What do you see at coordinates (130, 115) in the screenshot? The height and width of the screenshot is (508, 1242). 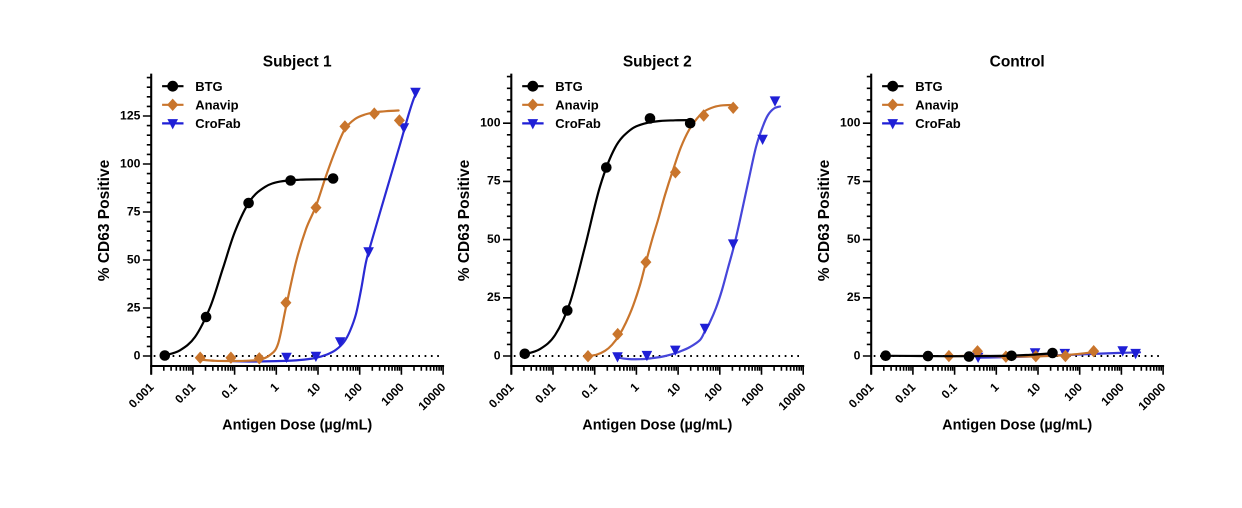 I see `svg-text: 125` at bounding box center [130, 115].